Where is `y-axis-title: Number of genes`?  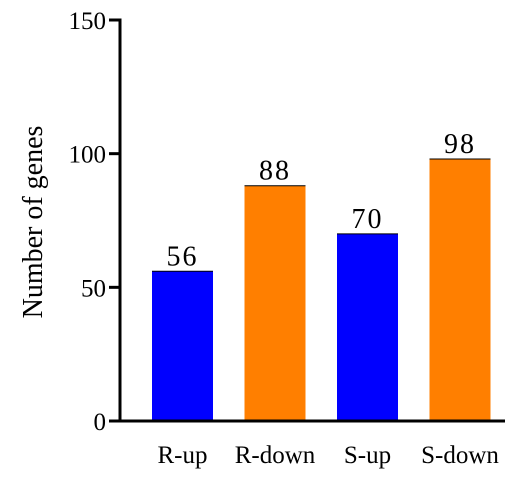
y-axis-title: Number of genes is located at coordinates (33, 222).